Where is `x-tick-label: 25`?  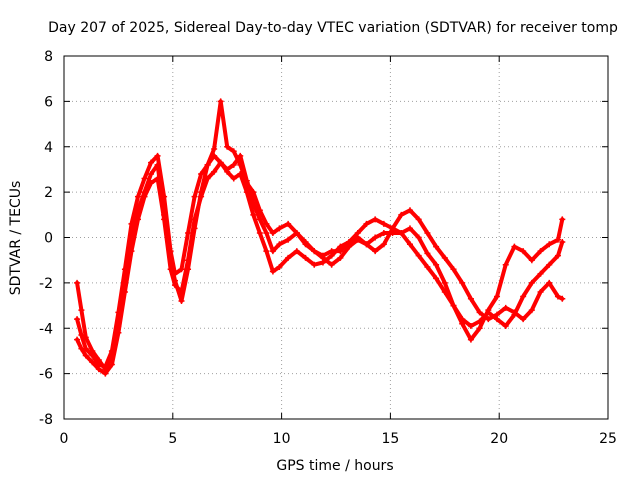 x-tick-label: 25 is located at coordinates (608, 439).